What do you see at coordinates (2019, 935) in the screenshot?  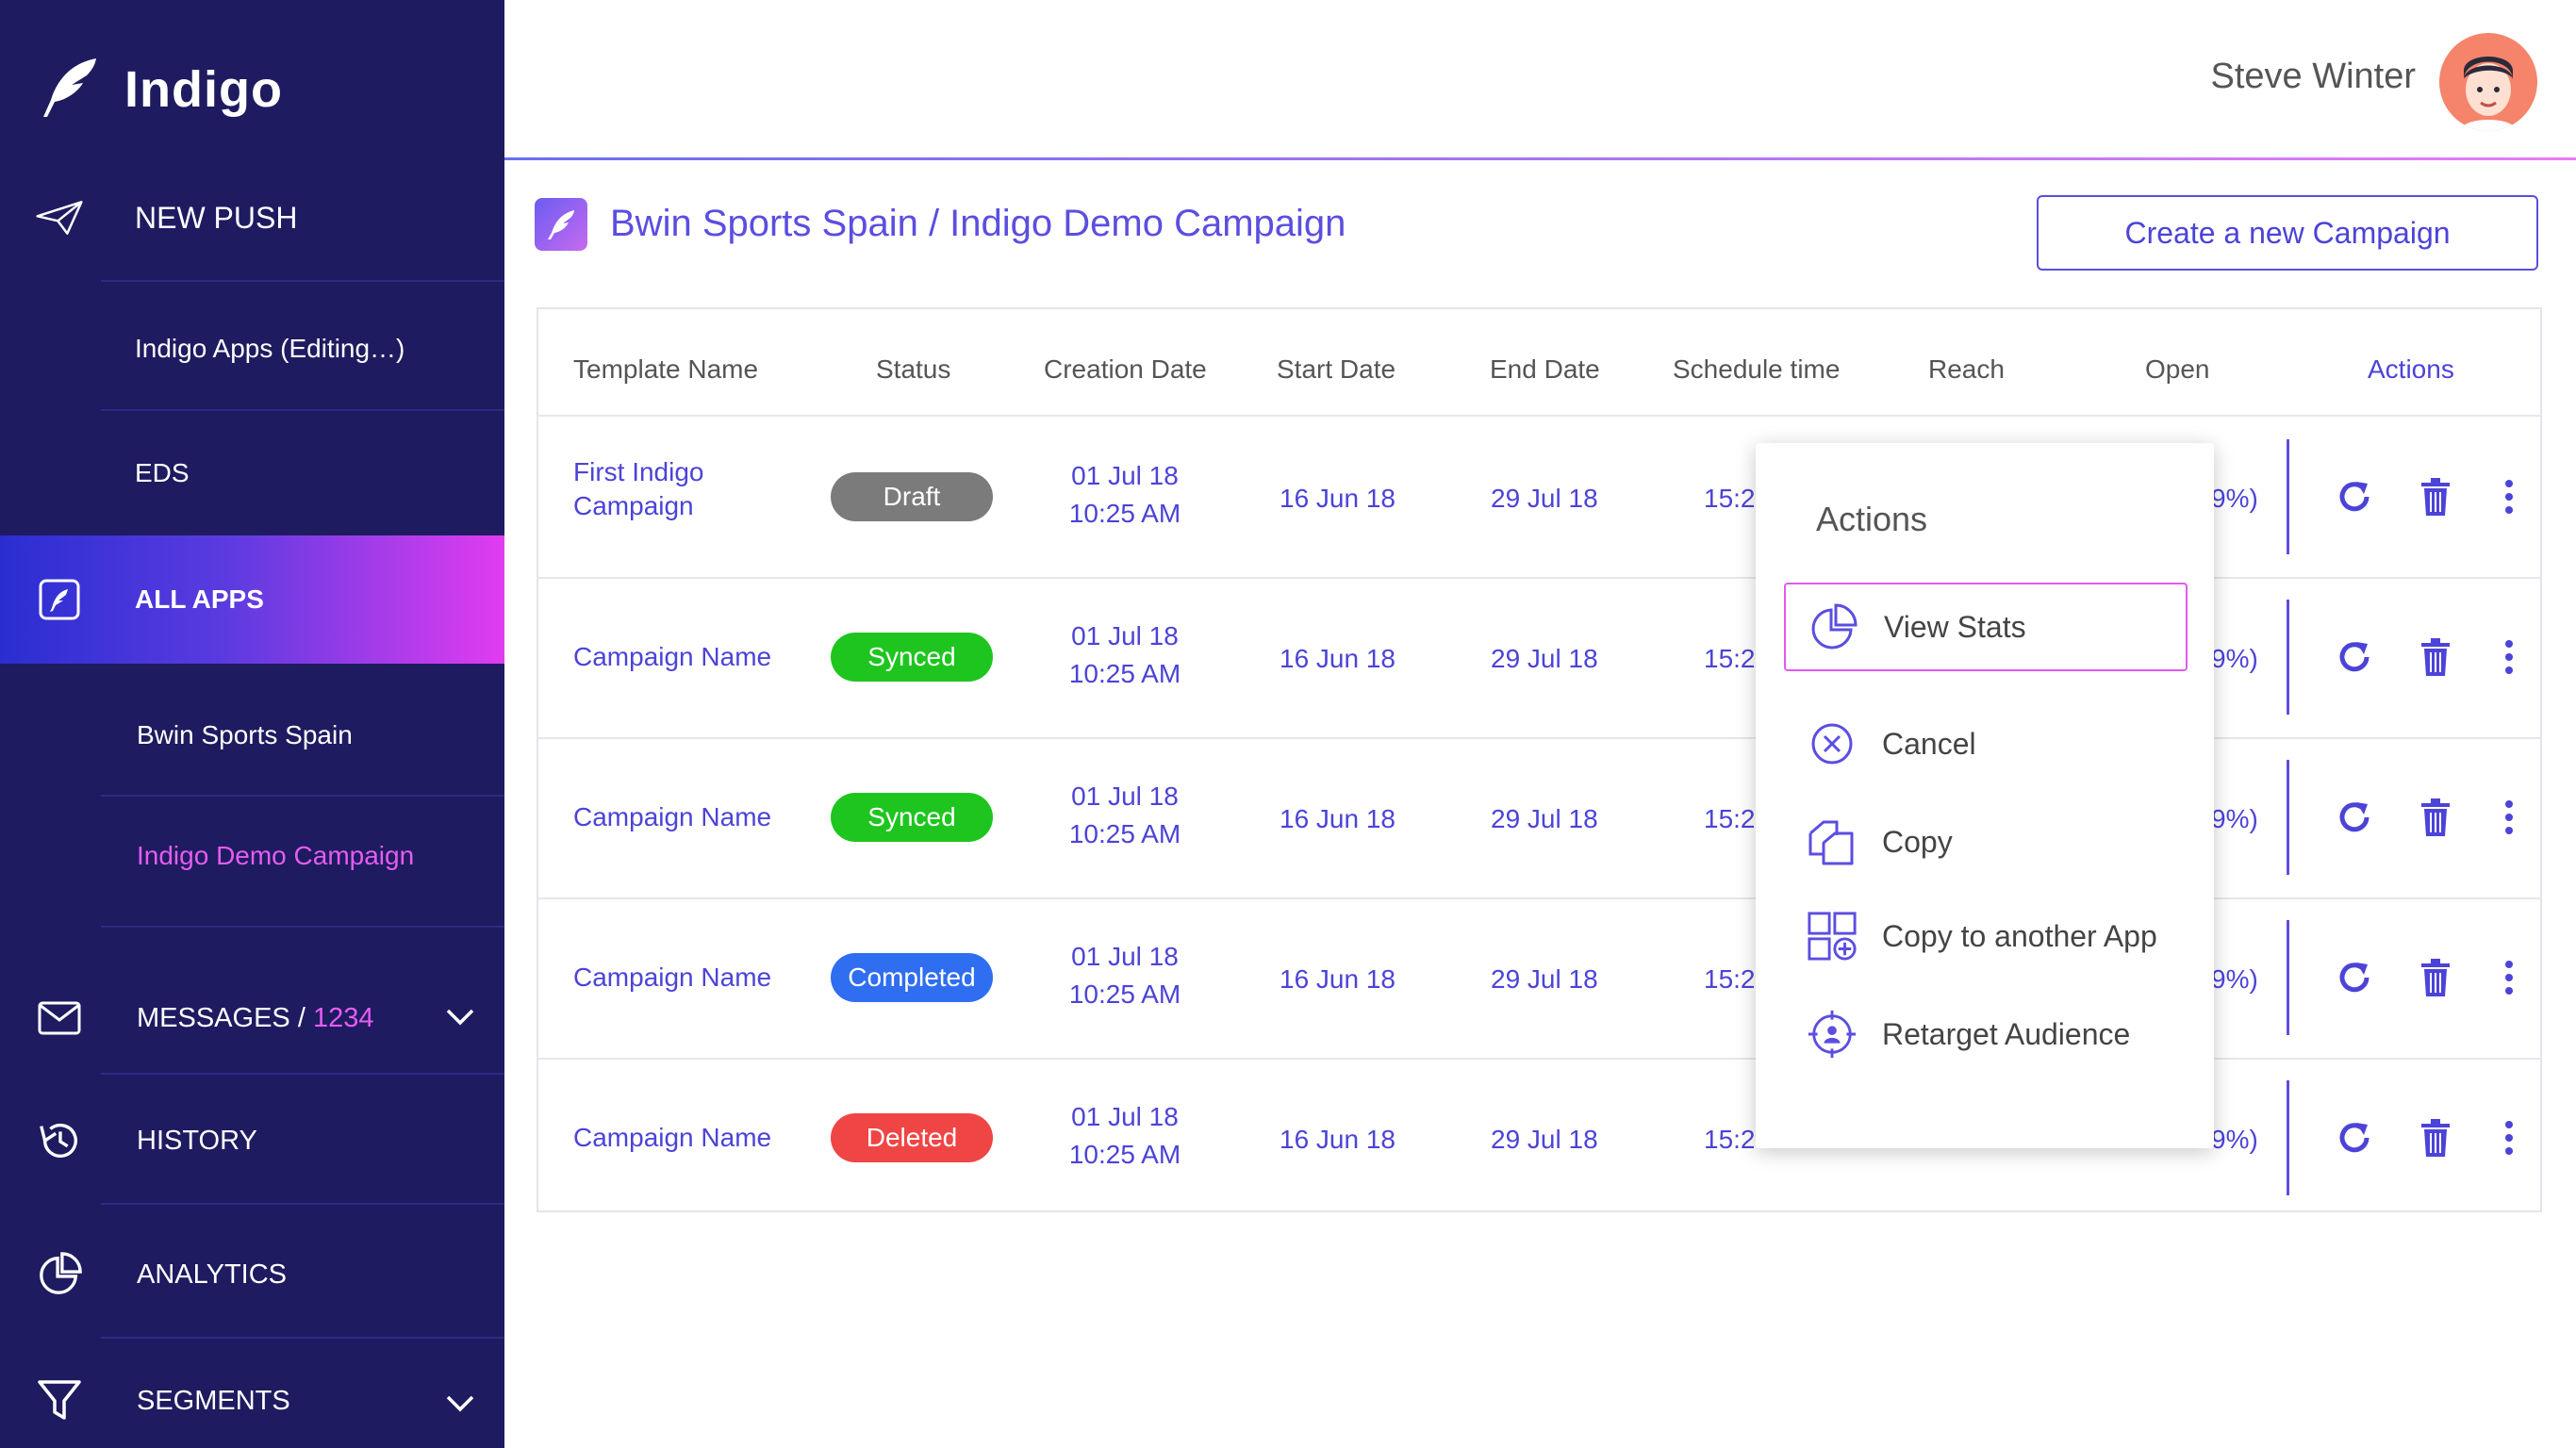 I see `copy-to-app-label: Copy to another App` at bounding box center [2019, 935].